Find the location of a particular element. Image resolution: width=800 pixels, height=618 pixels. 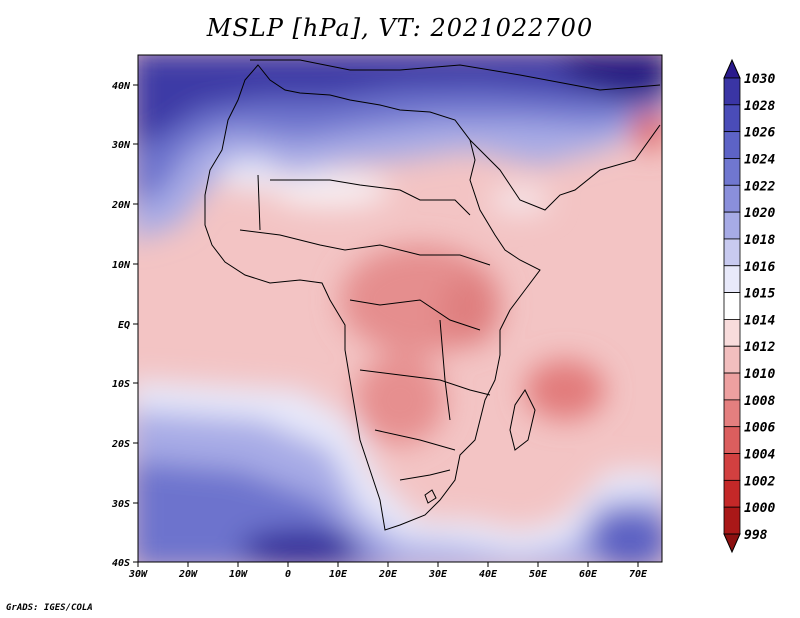

y-tick-label: 30N is located at coordinates (121, 145).